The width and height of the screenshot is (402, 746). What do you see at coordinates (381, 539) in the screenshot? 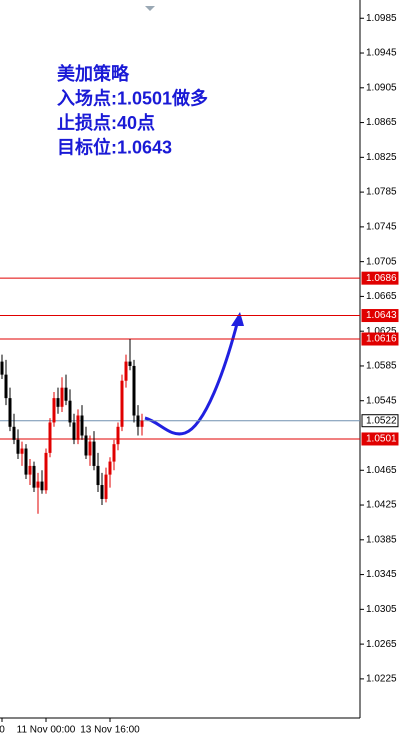
I see `y-tick-label: 1.0385` at bounding box center [381, 539].